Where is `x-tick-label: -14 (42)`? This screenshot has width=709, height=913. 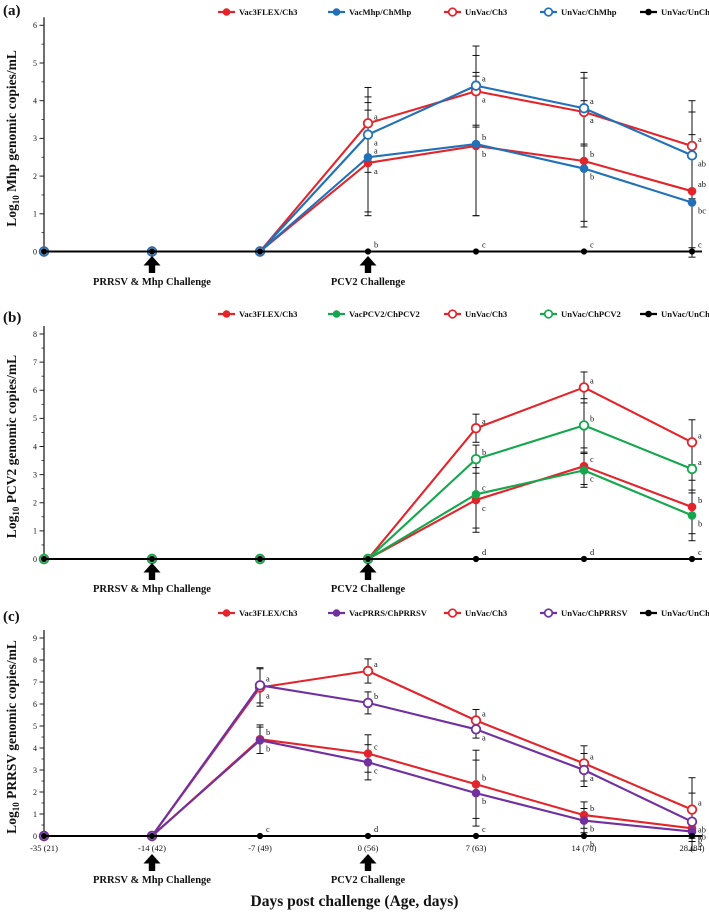 x-tick-label: -14 (42) is located at coordinates (152, 848).